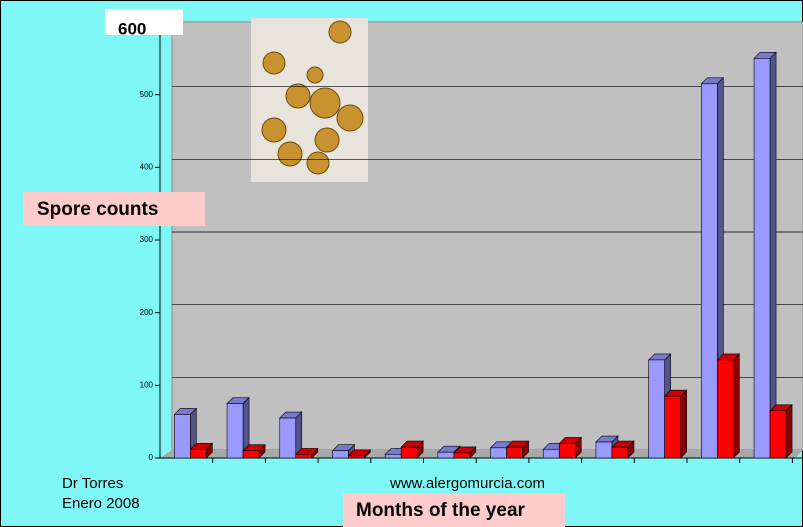 The height and width of the screenshot is (527, 803). What do you see at coordinates (147, 166) in the screenshot?
I see `y-tick-label: 400` at bounding box center [147, 166].